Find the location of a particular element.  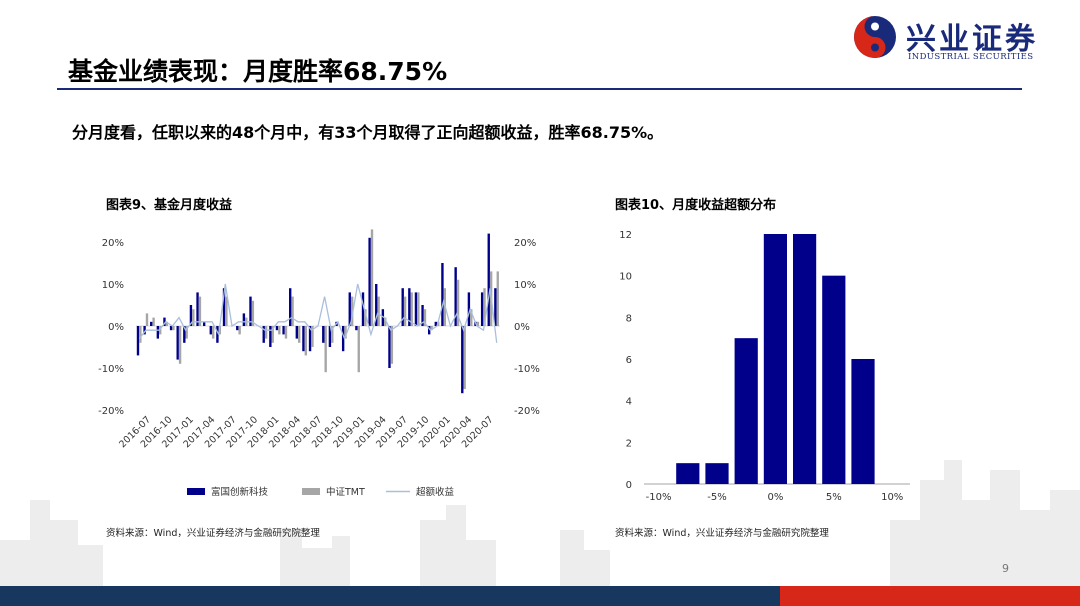

summary-text: 分月度看，任职以来的48个月中，有33个月取得了正向超额收益，胜率68.75%。 is located at coordinates (368, 132).